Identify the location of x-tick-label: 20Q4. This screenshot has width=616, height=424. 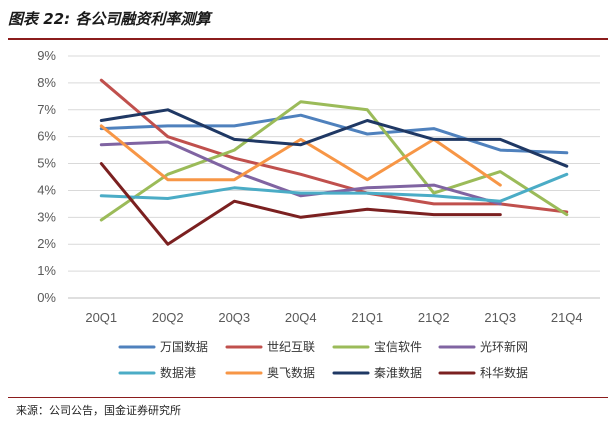
(301, 317).